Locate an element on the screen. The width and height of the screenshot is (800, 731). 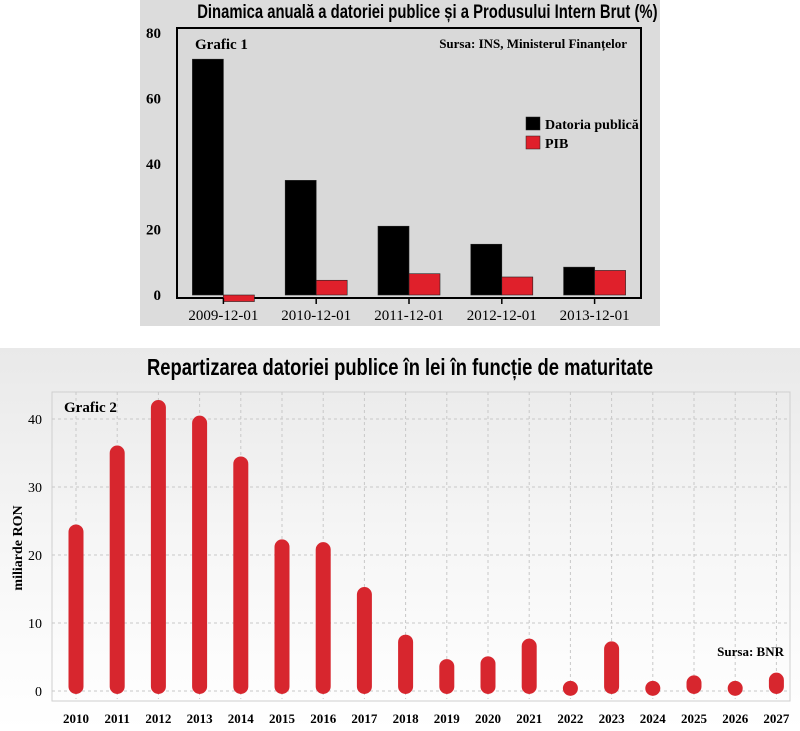
x-tick-label: 2027 is located at coordinates (776, 718).